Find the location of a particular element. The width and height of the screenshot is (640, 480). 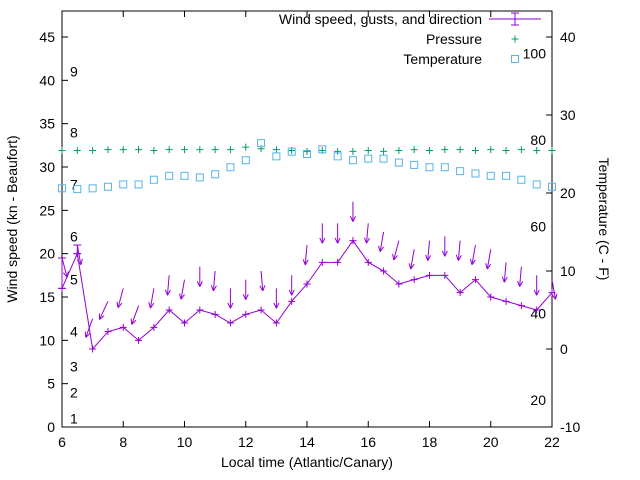

y-left-tick-label: 25 is located at coordinates (47, 210).